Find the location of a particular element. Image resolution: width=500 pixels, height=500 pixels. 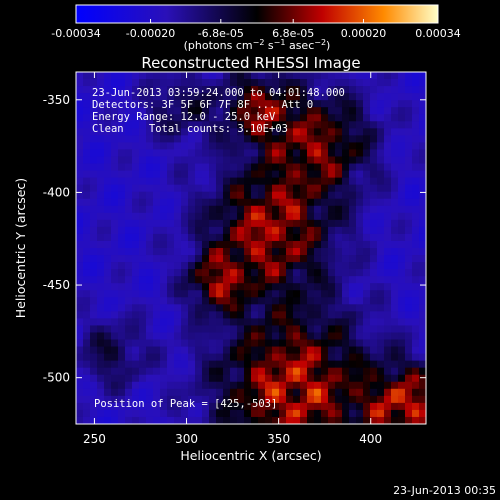

x-tick-label: 250 is located at coordinates (94, 439).